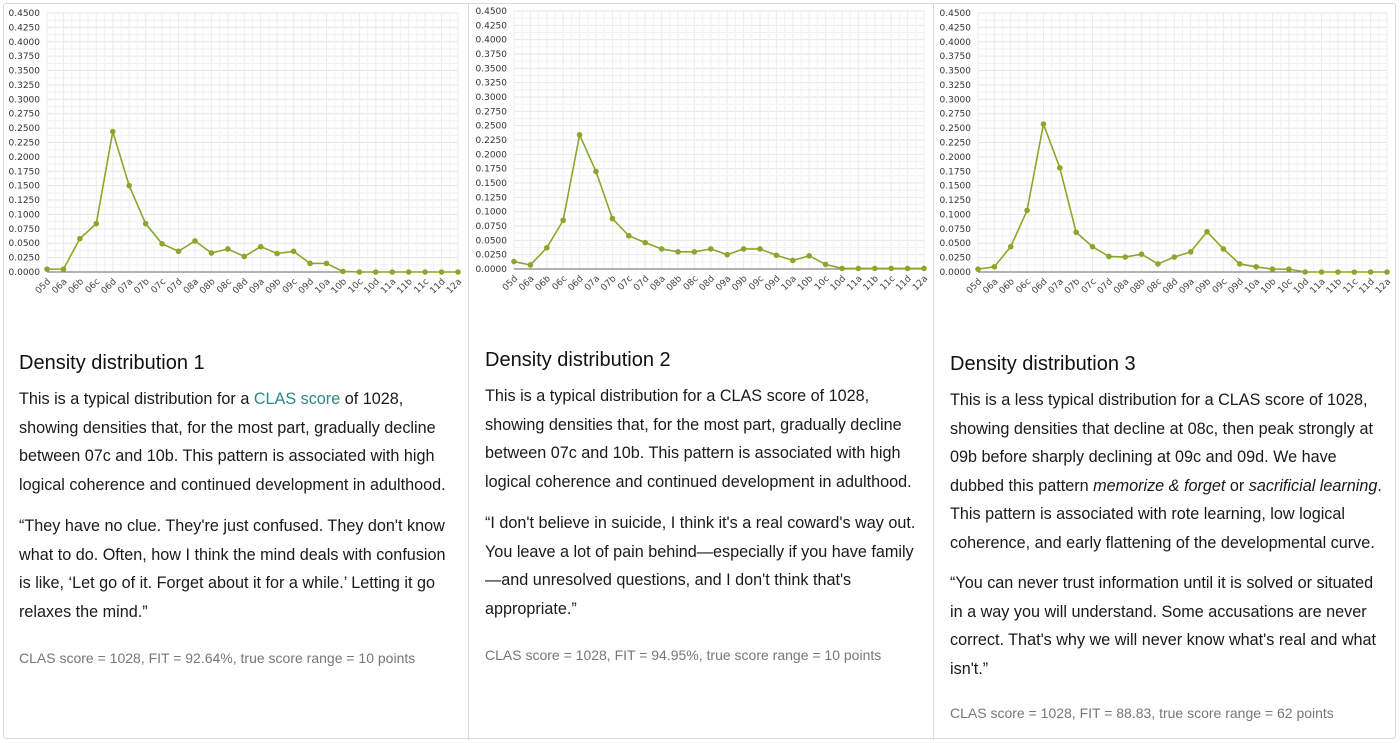 The height and width of the screenshot is (743, 1400). I want to click on y-tick-label: 0.2500, so click(25, 129).